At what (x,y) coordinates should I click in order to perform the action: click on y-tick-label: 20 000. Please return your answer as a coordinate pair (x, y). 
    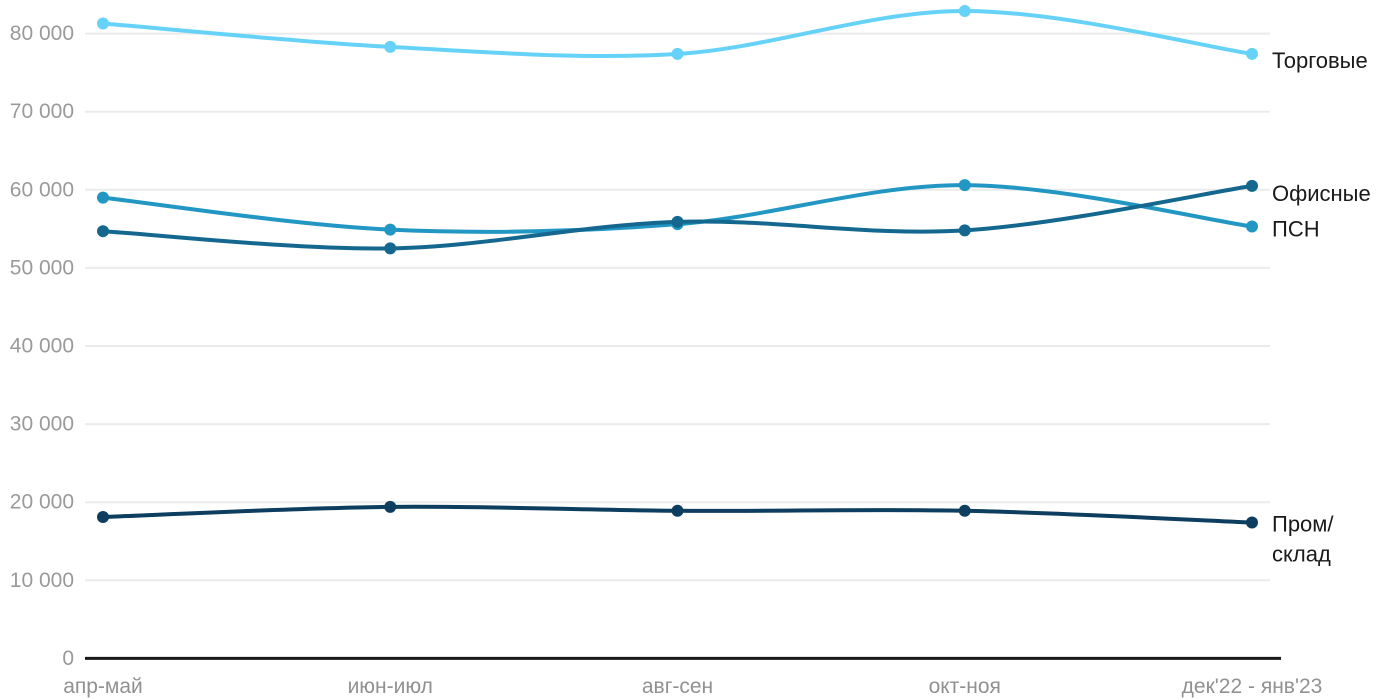
    Looking at the image, I should click on (42, 502).